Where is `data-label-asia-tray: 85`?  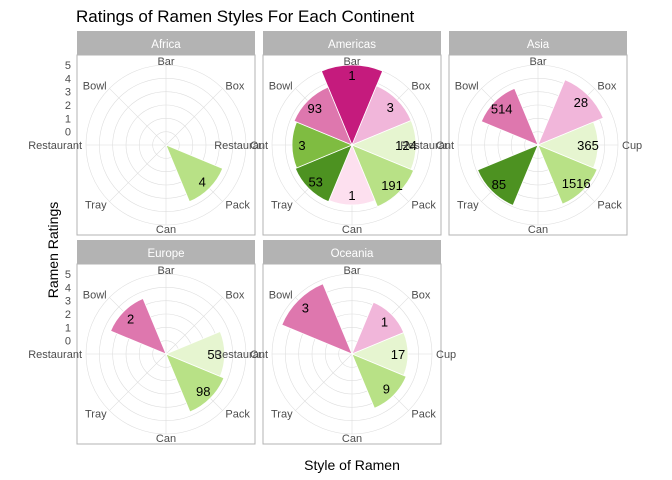 data-label-asia-tray: 85 is located at coordinates (499, 184).